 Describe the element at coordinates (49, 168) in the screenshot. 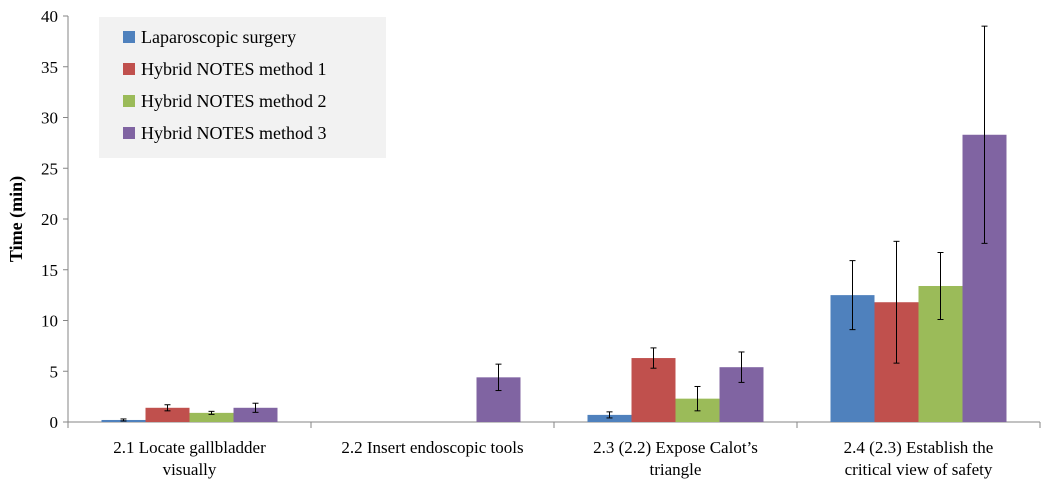

I see `y-tick-label: 25` at that location.